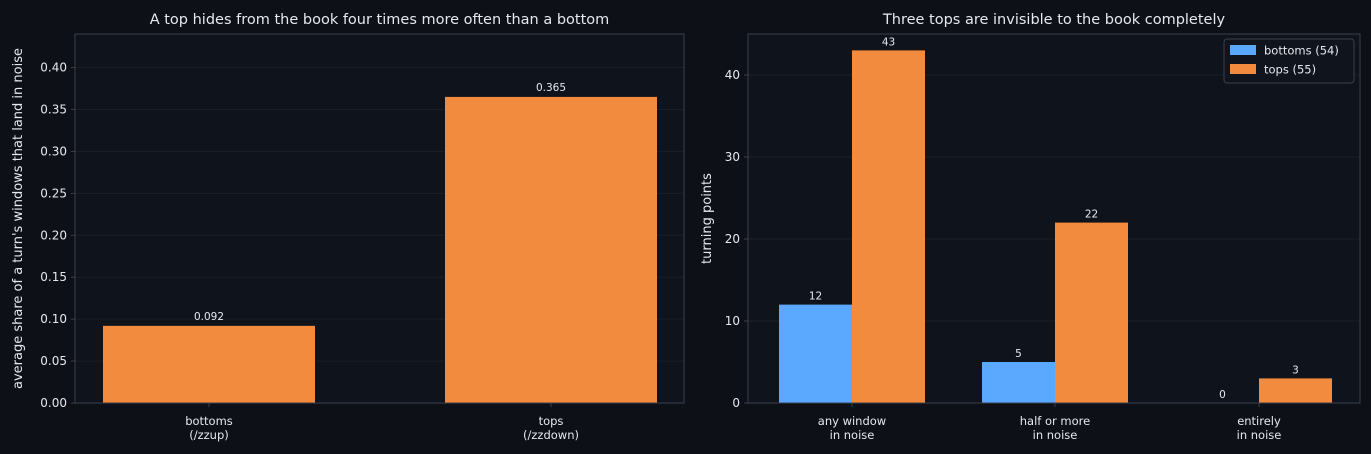 The image size is (1371, 454). What do you see at coordinates (53, 235) in the screenshot?
I see `y-tick-label: 0.20` at bounding box center [53, 235].